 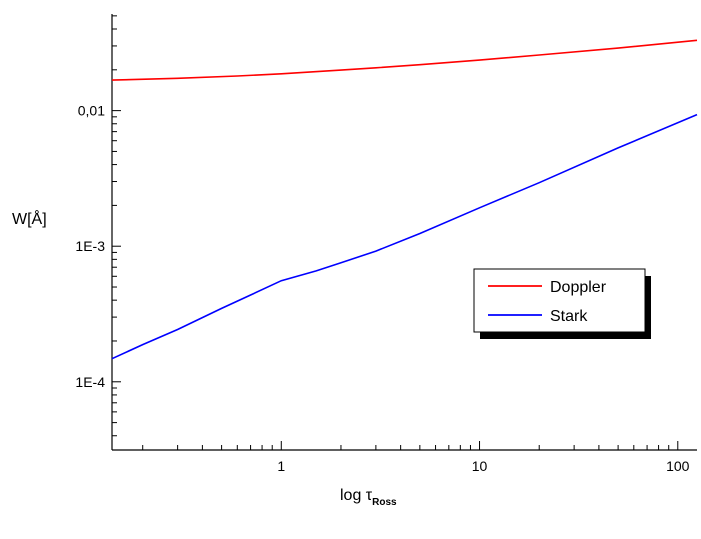 What do you see at coordinates (384, 502) in the screenshot?
I see `x-axis-label-sub: Ross` at bounding box center [384, 502].